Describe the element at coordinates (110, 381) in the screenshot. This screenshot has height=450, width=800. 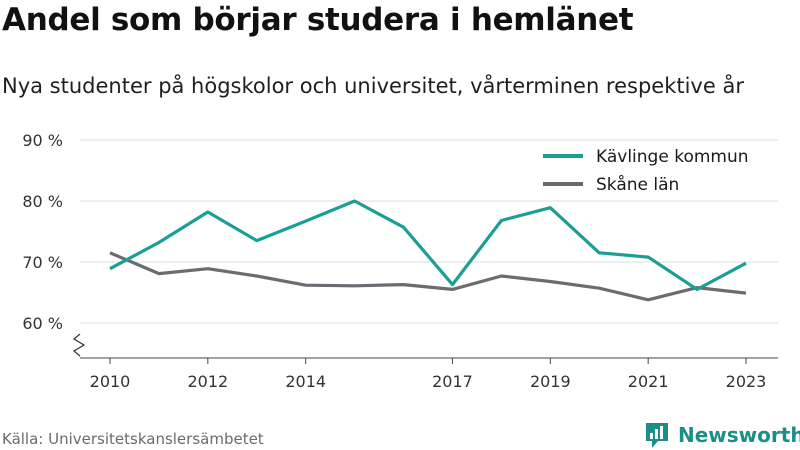
I see `x-tick-label: 2010` at that location.